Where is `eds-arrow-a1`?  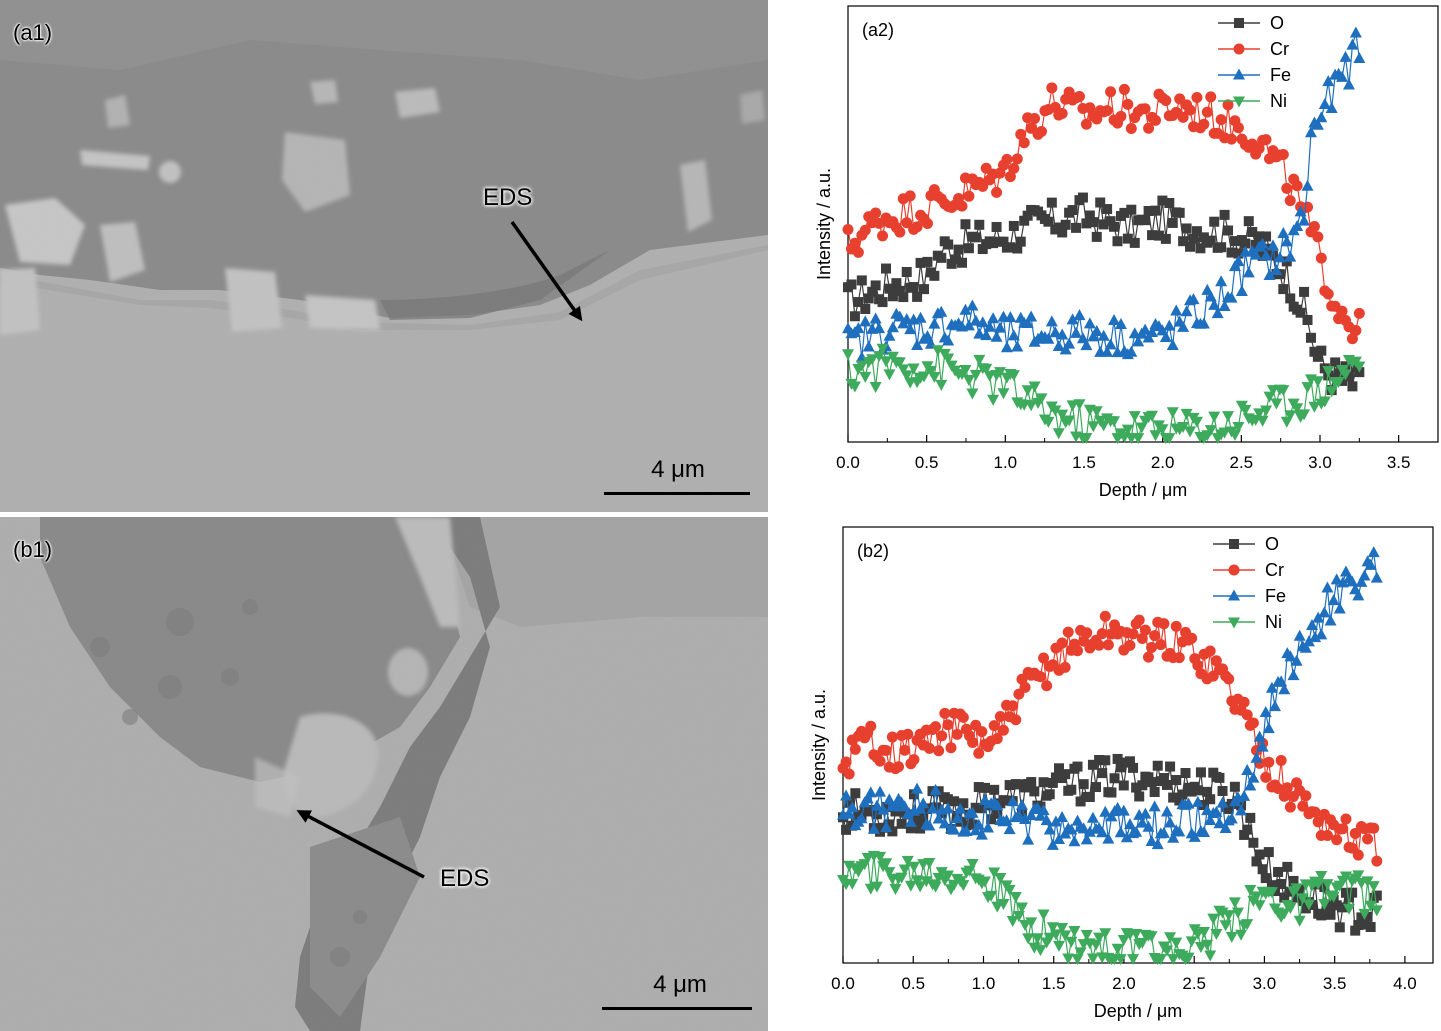
eds-arrow-a1 is located at coordinates (546, 271).